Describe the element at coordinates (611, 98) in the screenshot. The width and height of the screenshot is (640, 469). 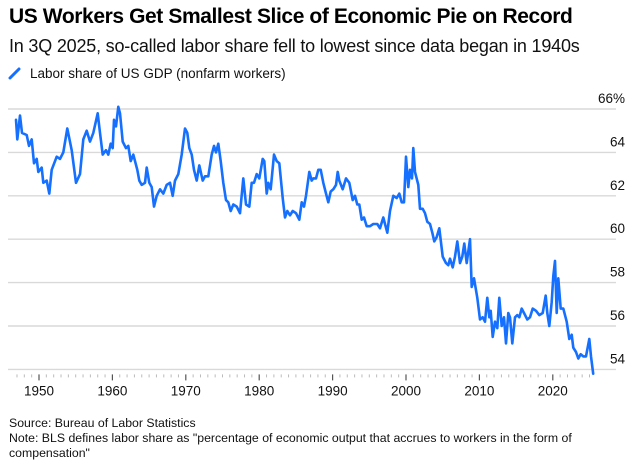
I see `y-tick-label: 66%` at that location.